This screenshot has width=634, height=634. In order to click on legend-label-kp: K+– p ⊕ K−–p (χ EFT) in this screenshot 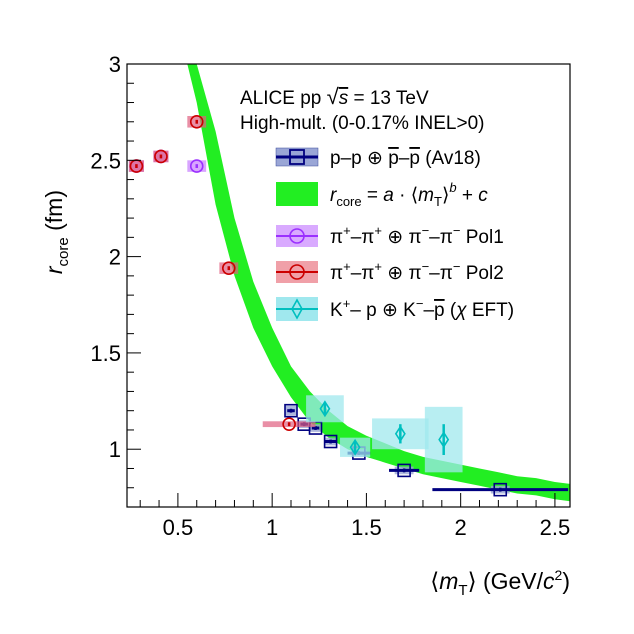, I will do `click(422, 308)`.